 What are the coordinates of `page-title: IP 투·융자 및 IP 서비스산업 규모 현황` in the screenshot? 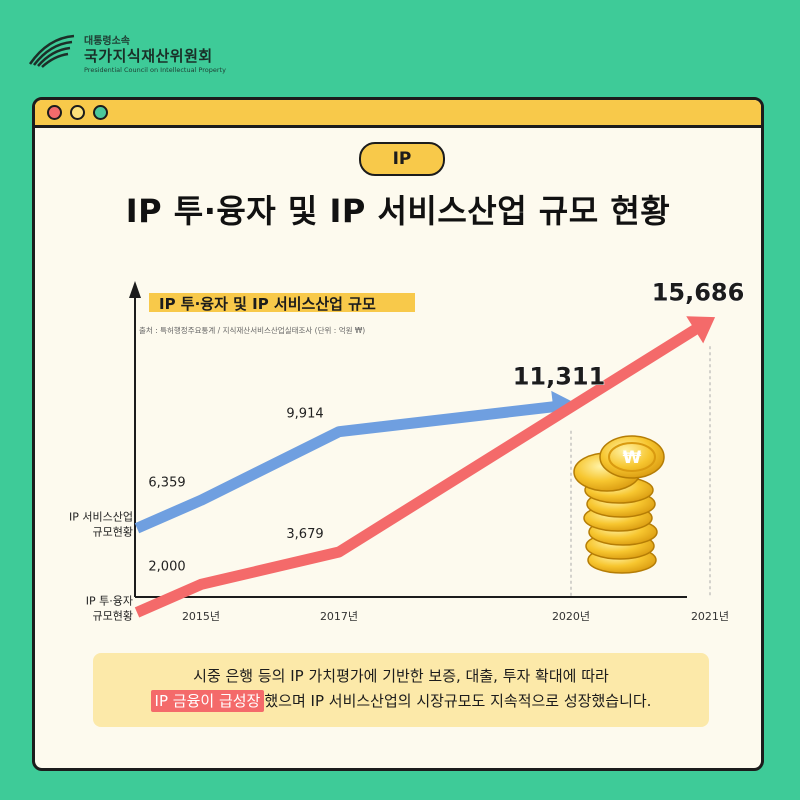 It's located at (398, 211).